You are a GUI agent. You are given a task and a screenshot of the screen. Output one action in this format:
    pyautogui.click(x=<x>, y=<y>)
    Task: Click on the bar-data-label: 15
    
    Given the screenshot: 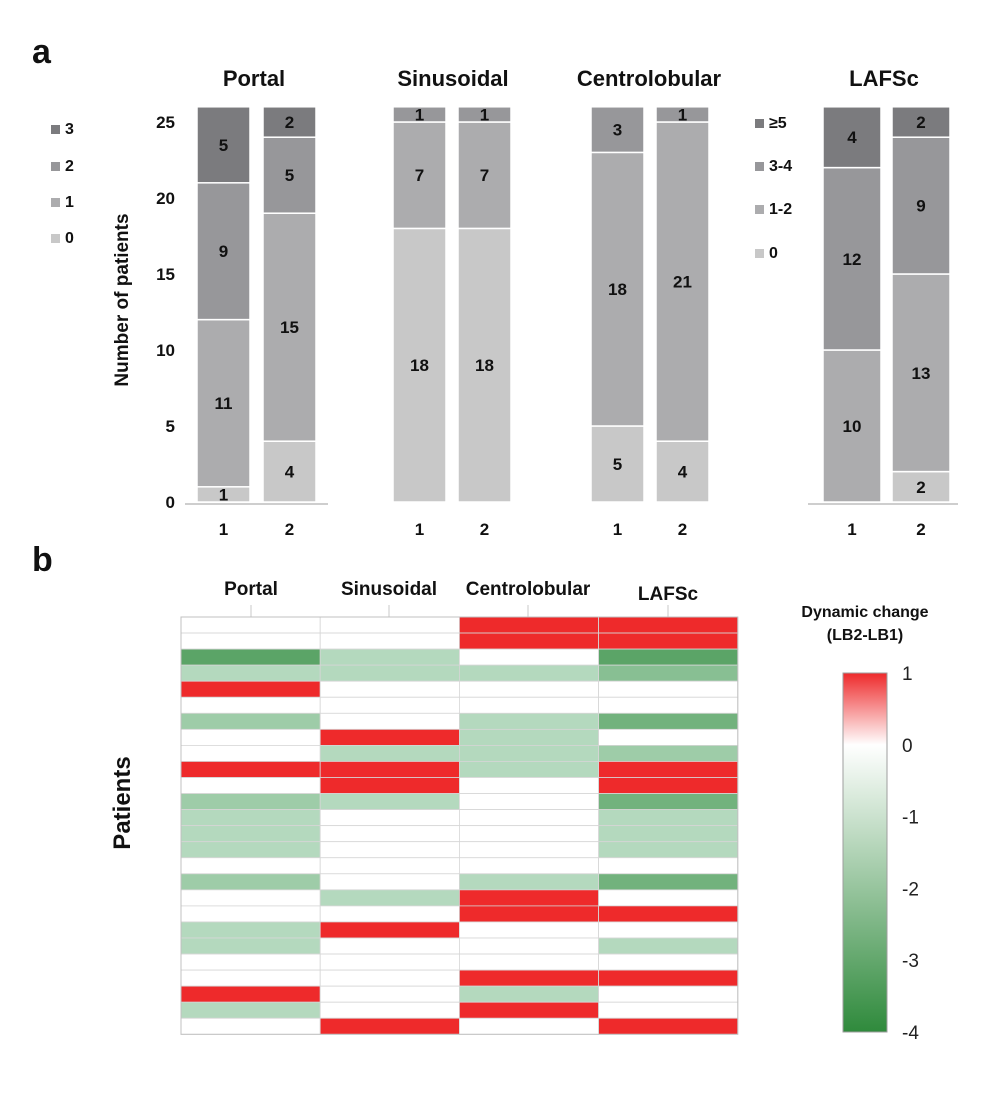 What is the action you would take?
    pyautogui.click(x=289, y=327)
    